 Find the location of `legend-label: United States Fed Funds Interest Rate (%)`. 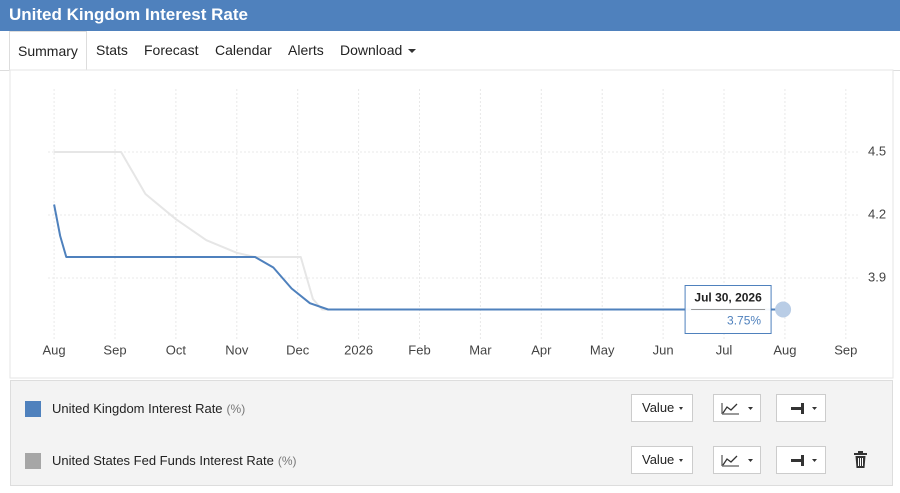

legend-label: United States Fed Funds Interest Rate (%) is located at coordinates (174, 460).